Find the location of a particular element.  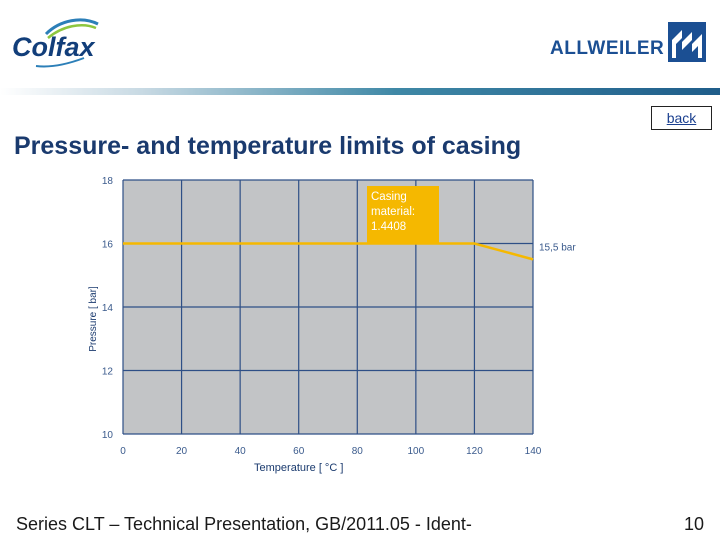

y-tick-label: 10 is located at coordinates (108, 435).